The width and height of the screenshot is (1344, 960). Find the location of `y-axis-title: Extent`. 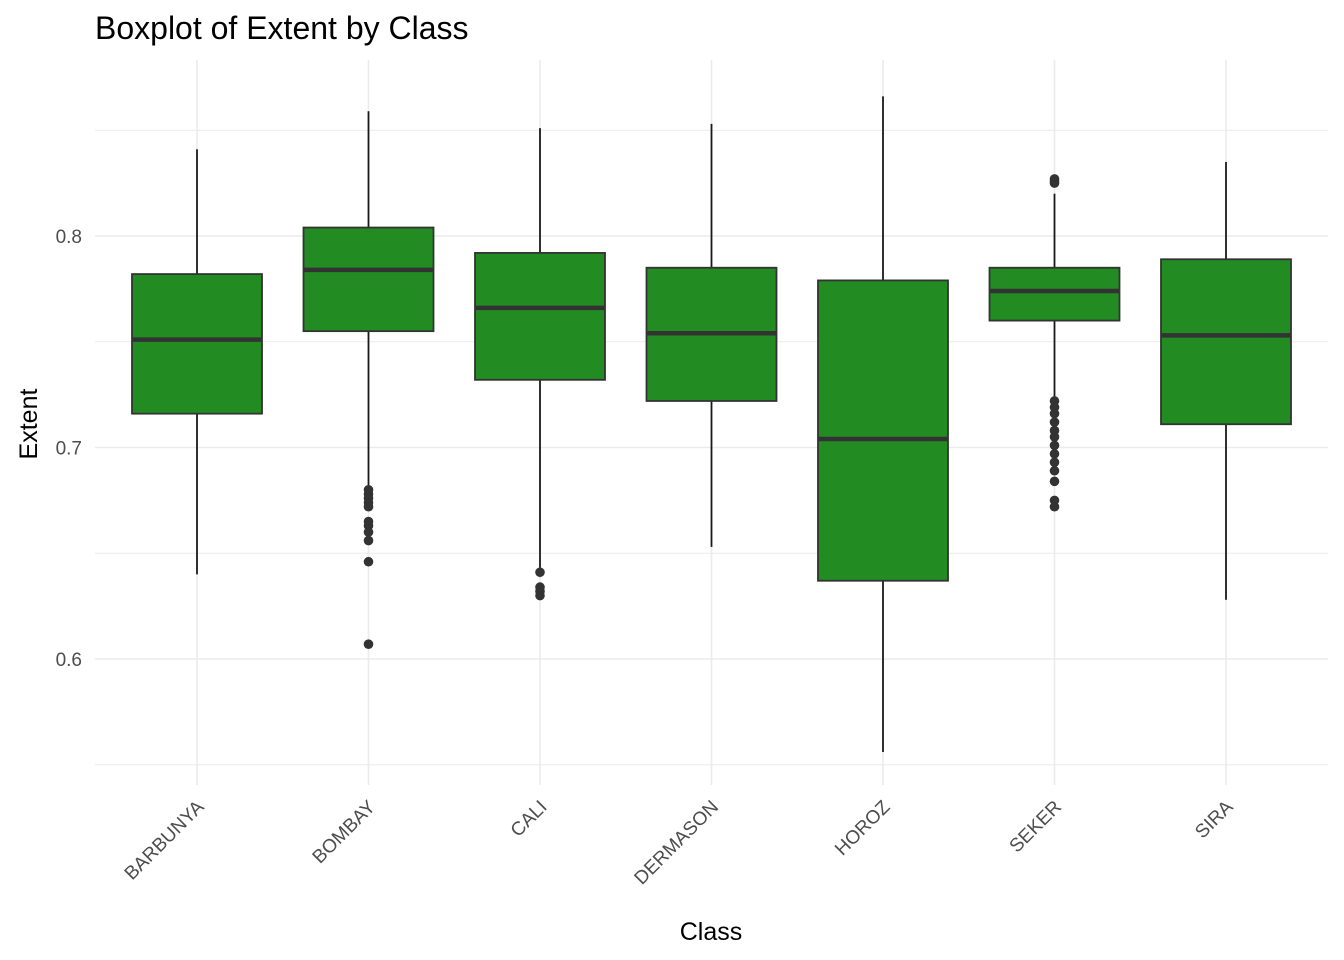

y-axis-title: Extent is located at coordinates (29, 424).